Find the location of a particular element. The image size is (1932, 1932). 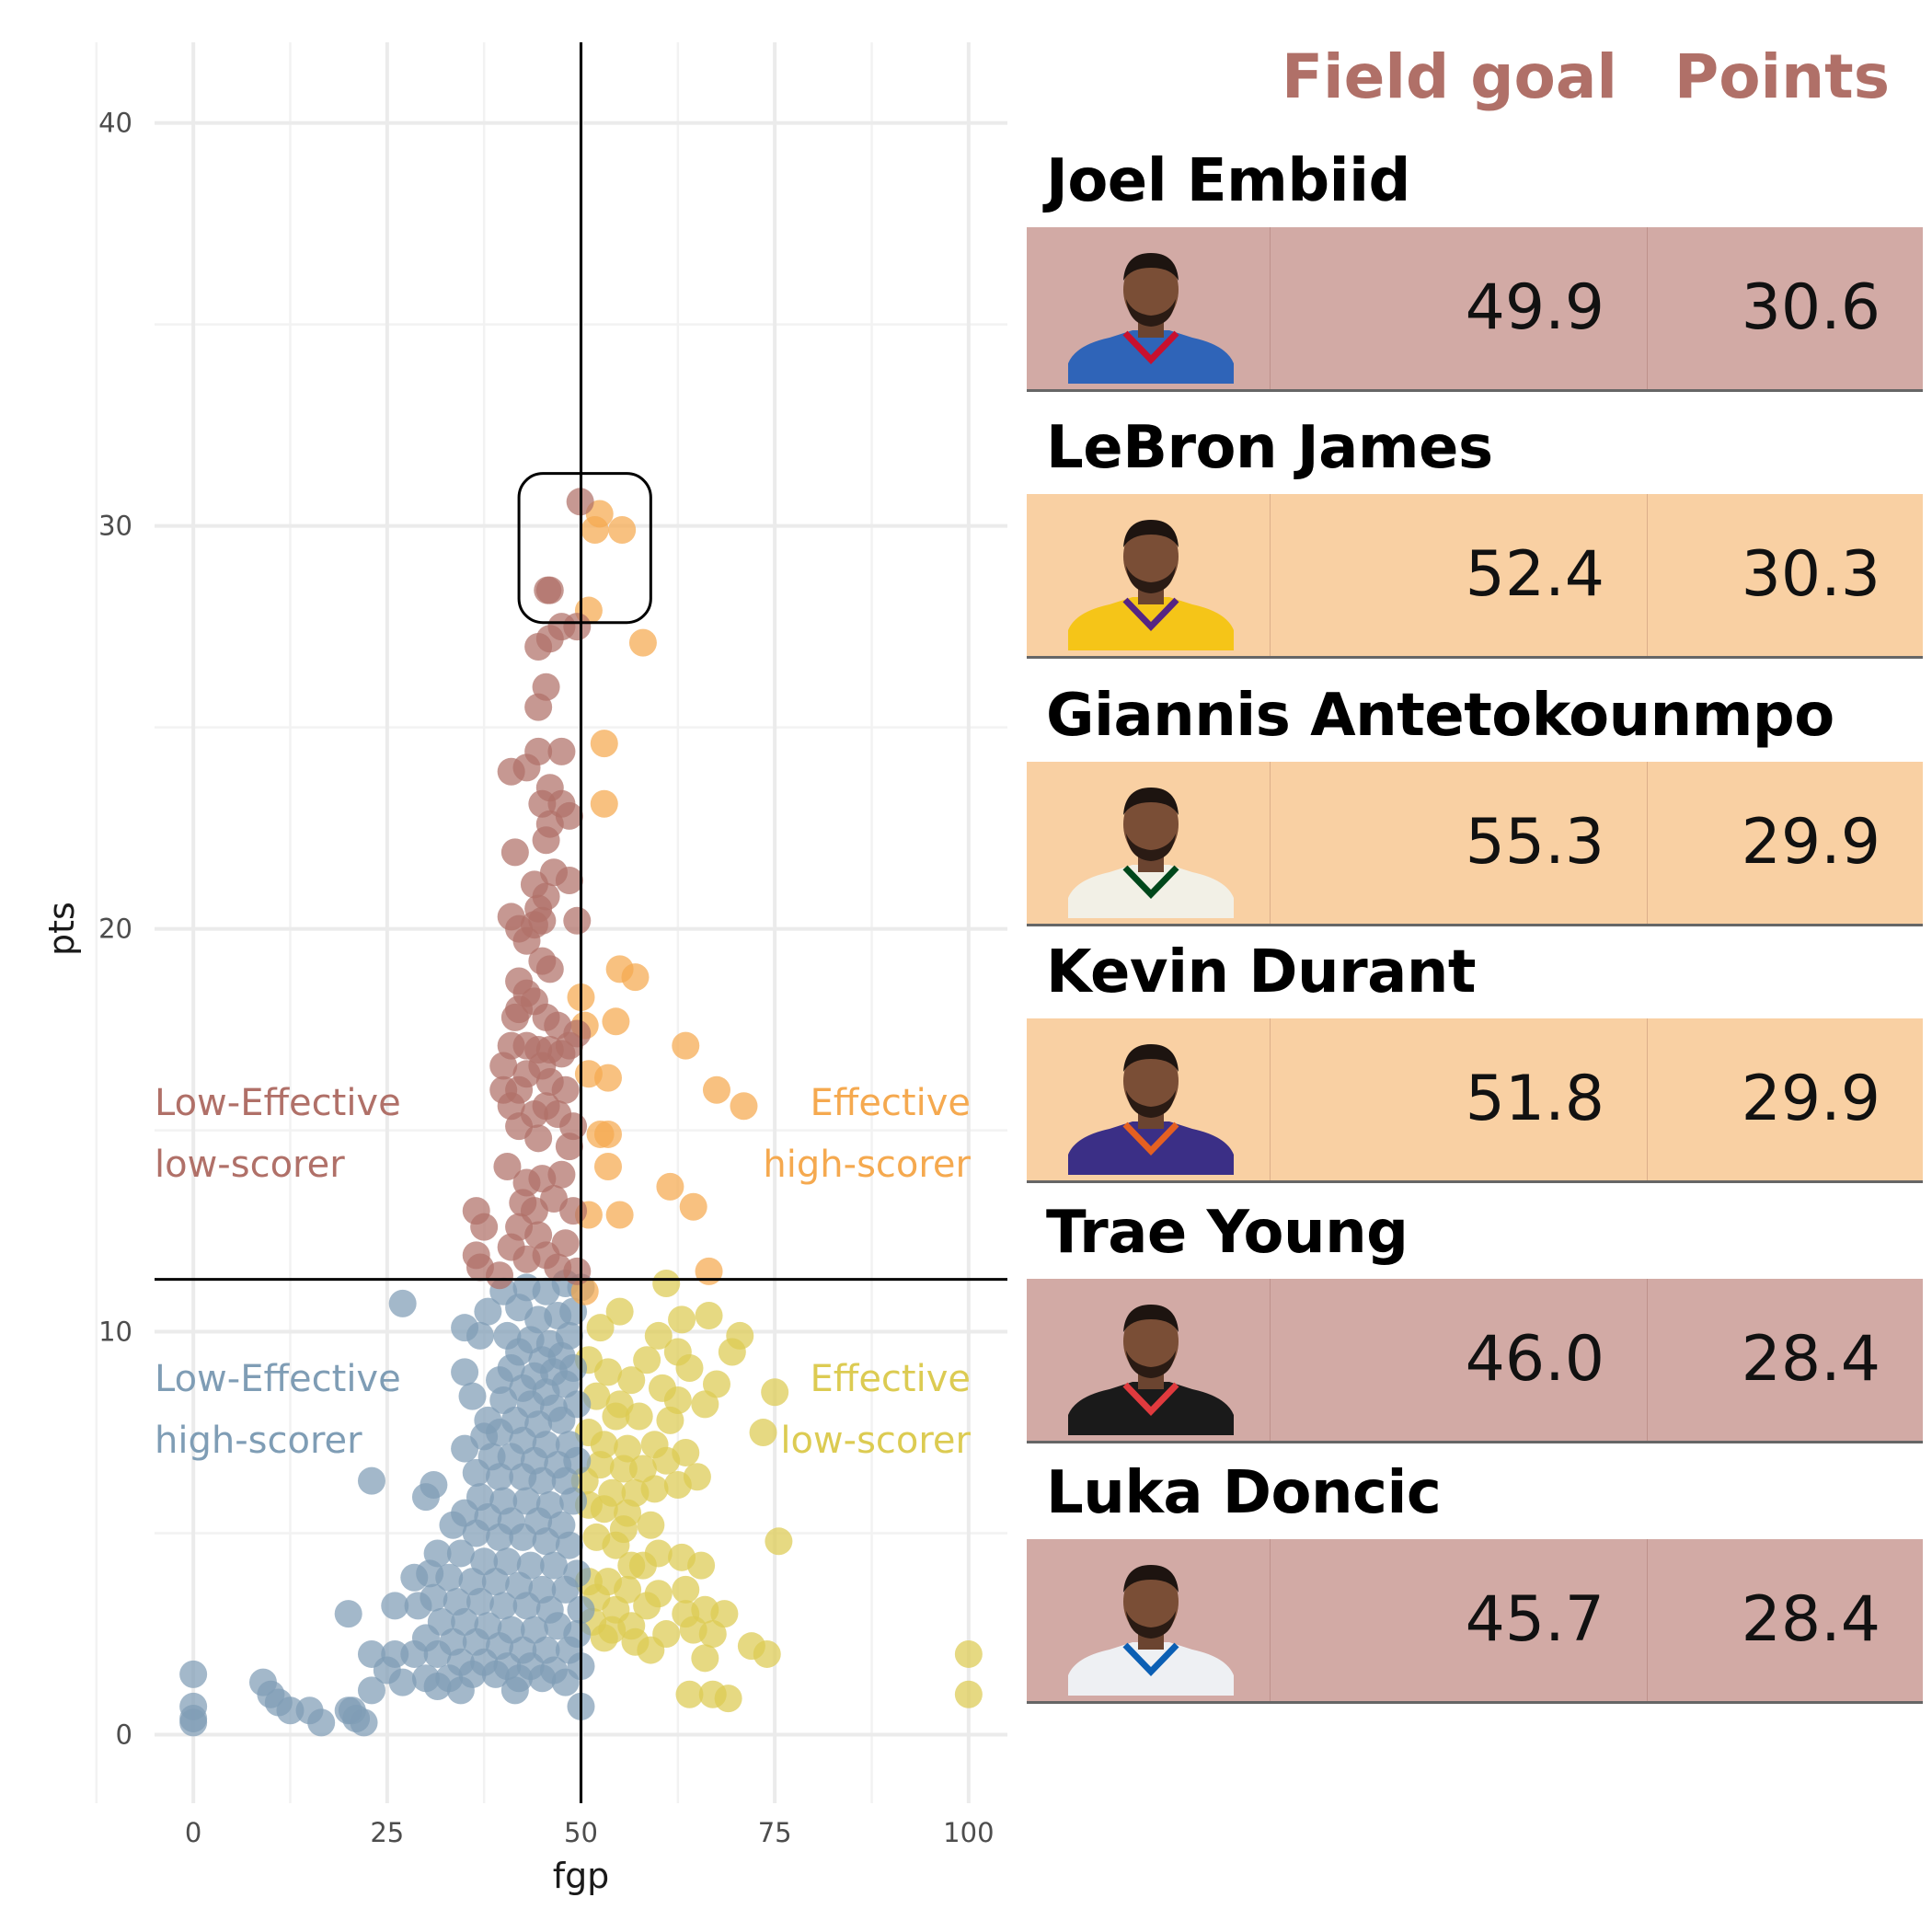

player-row: 55.3 29.9 is located at coordinates (1475, 844).